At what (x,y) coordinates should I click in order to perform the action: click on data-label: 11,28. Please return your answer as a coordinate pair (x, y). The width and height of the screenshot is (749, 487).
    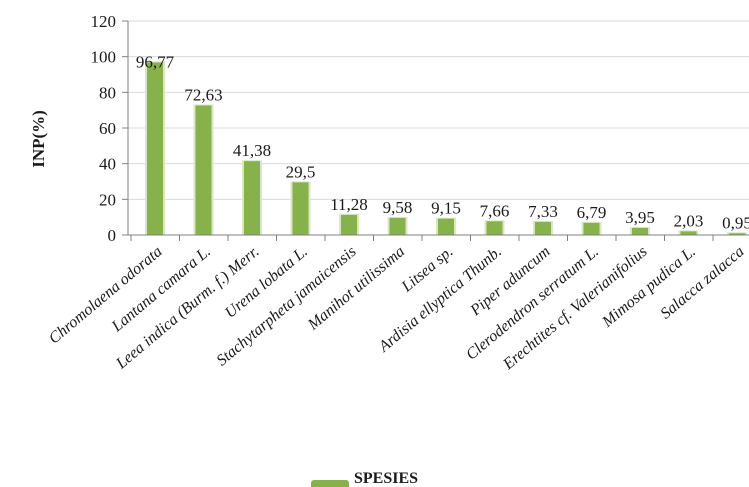
    Looking at the image, I should click on (349, 204).